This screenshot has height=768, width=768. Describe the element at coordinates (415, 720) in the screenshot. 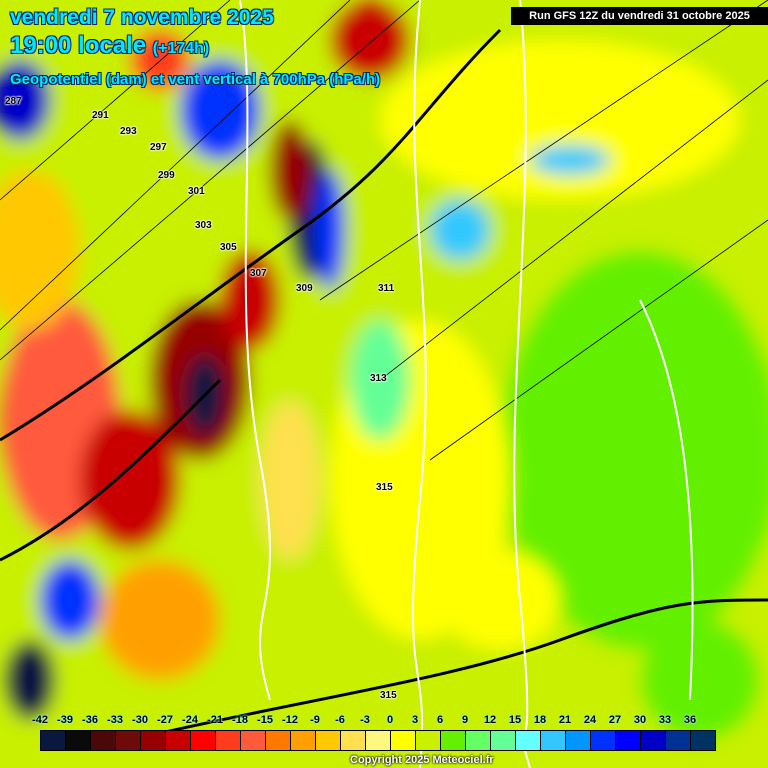

I see `colorbar-tick-label: 3` at that location.